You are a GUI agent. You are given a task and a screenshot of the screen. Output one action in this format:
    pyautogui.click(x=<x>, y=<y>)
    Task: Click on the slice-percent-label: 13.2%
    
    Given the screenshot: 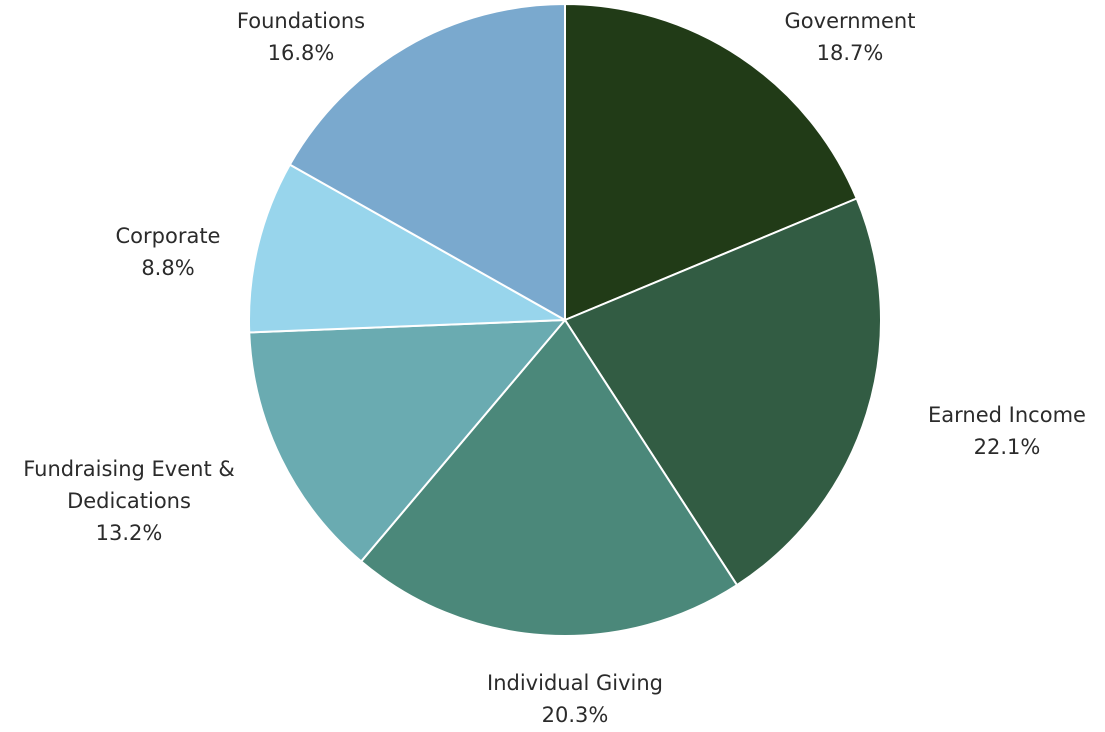 What is the action you would take?
    pyautogui.click(x=129, y=533)
    